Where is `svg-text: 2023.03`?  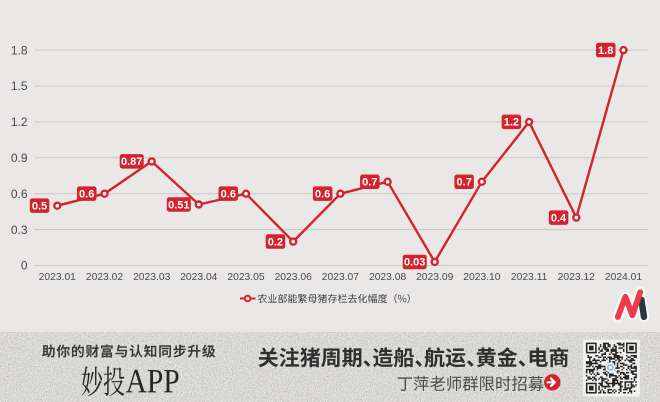 svg-text: 2023.03 is located at coordinates (151, 277).